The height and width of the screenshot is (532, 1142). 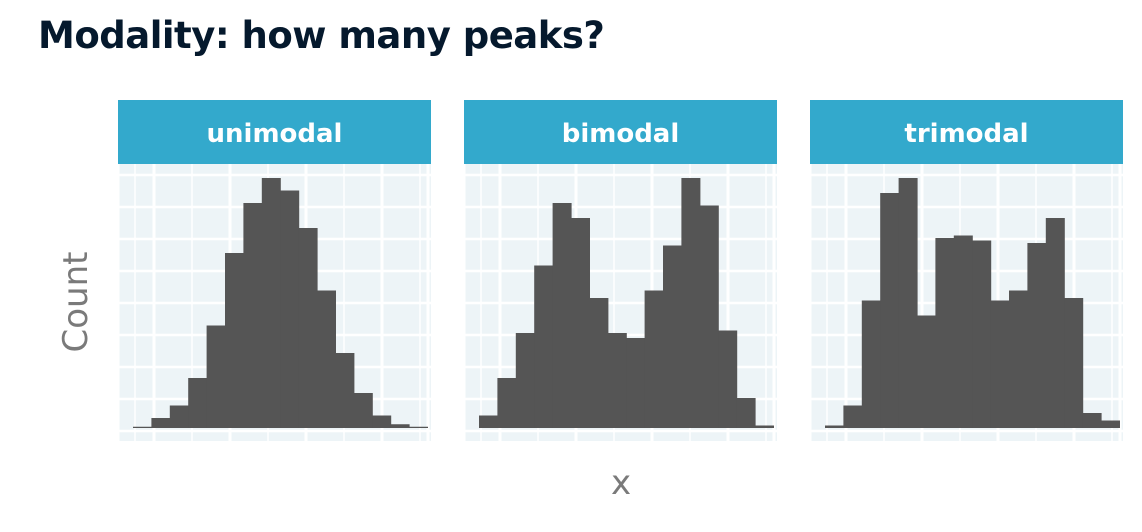 What do you see at coordinates (621, 483) in the screenshot?
I see `x-axis-title: x` at bounding box center [621, 483].